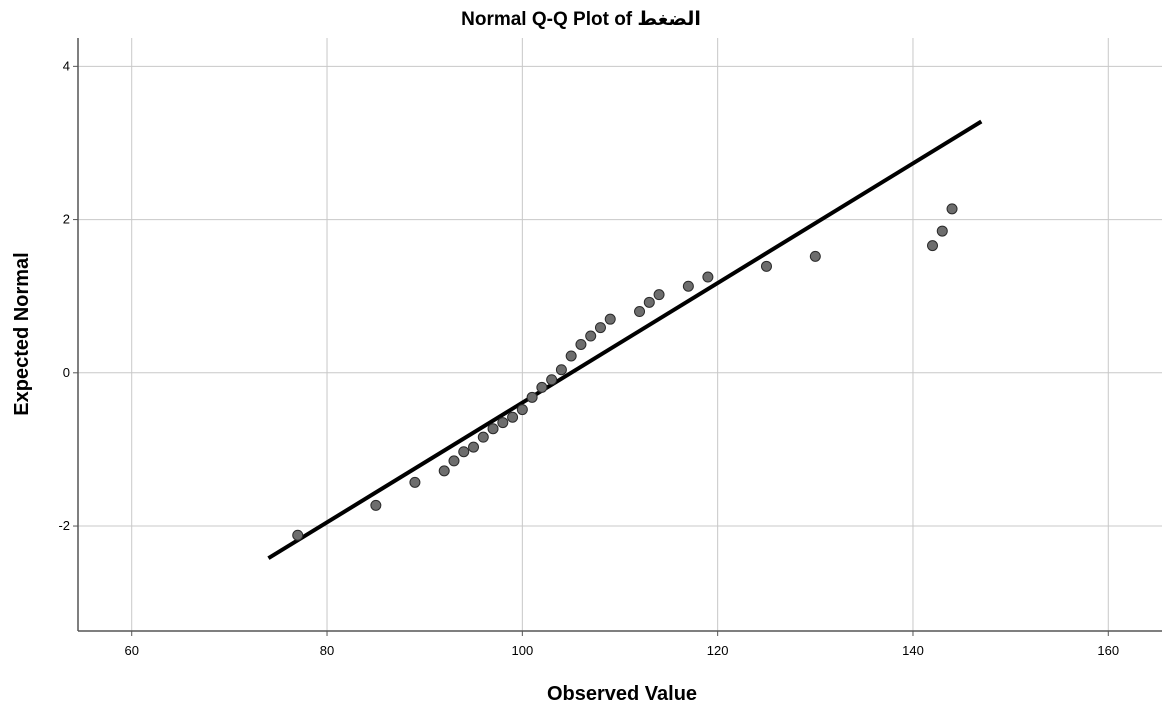  I want to click on x-tick-label: 60, so click(131, 650).